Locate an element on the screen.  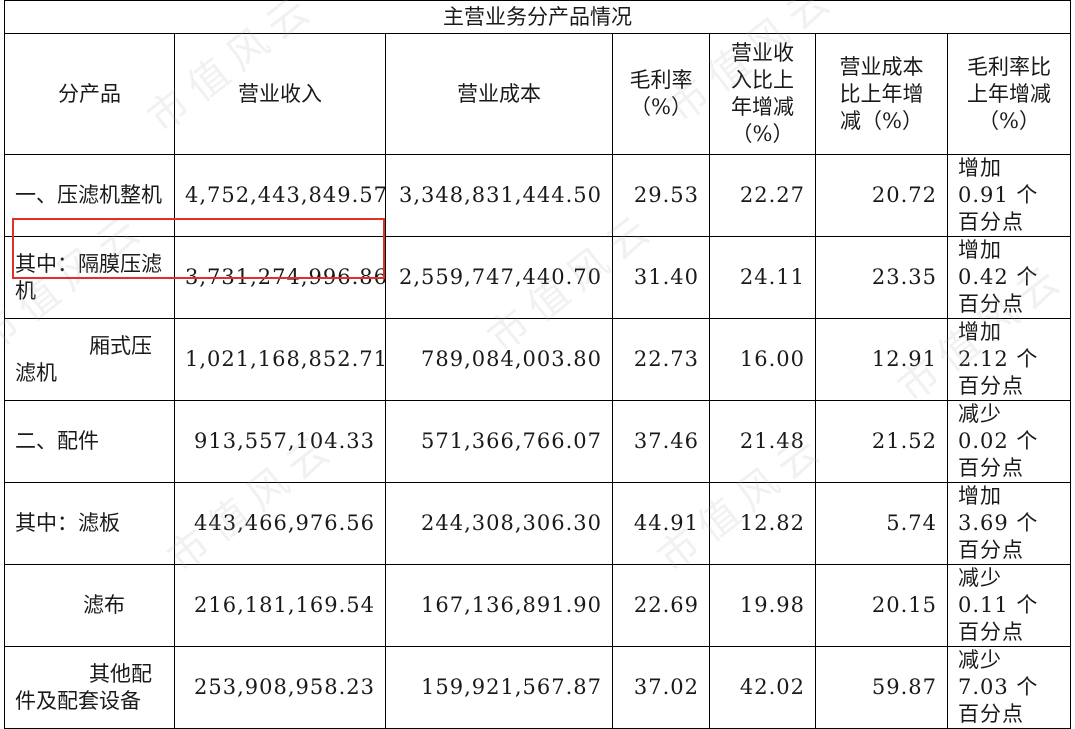
cell-margin: 37.02 is located at coordinates (661, 687).